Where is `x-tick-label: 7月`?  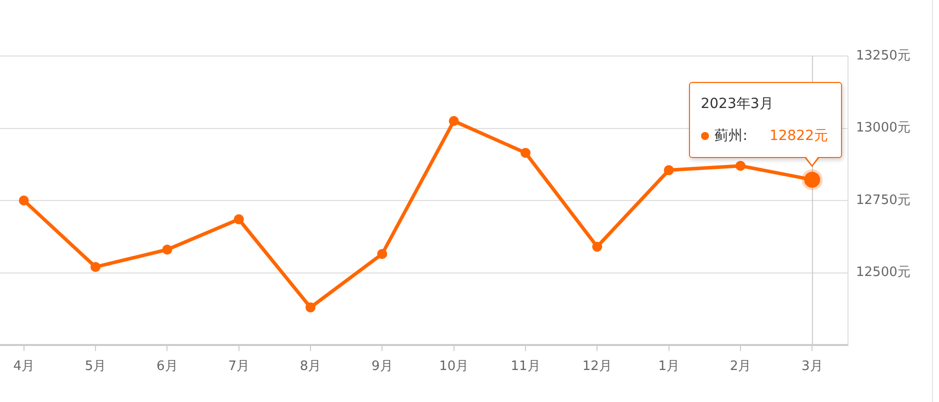 x-tick-label: 7月 is located at coordinates (239, 366).